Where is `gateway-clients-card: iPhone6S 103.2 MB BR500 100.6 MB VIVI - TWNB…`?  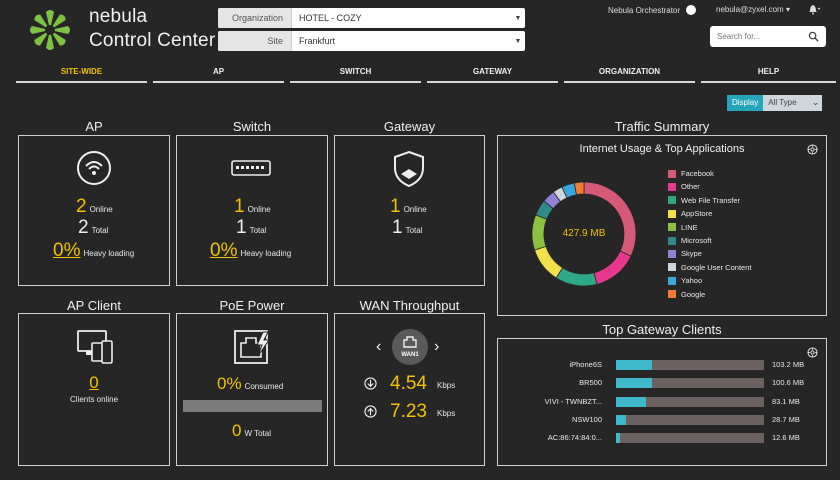
gateway-clients-card: iPhone6S 103.2 MB BR500 100.6 MB VIVI - TWNB… is located at coordinates (662, 402).